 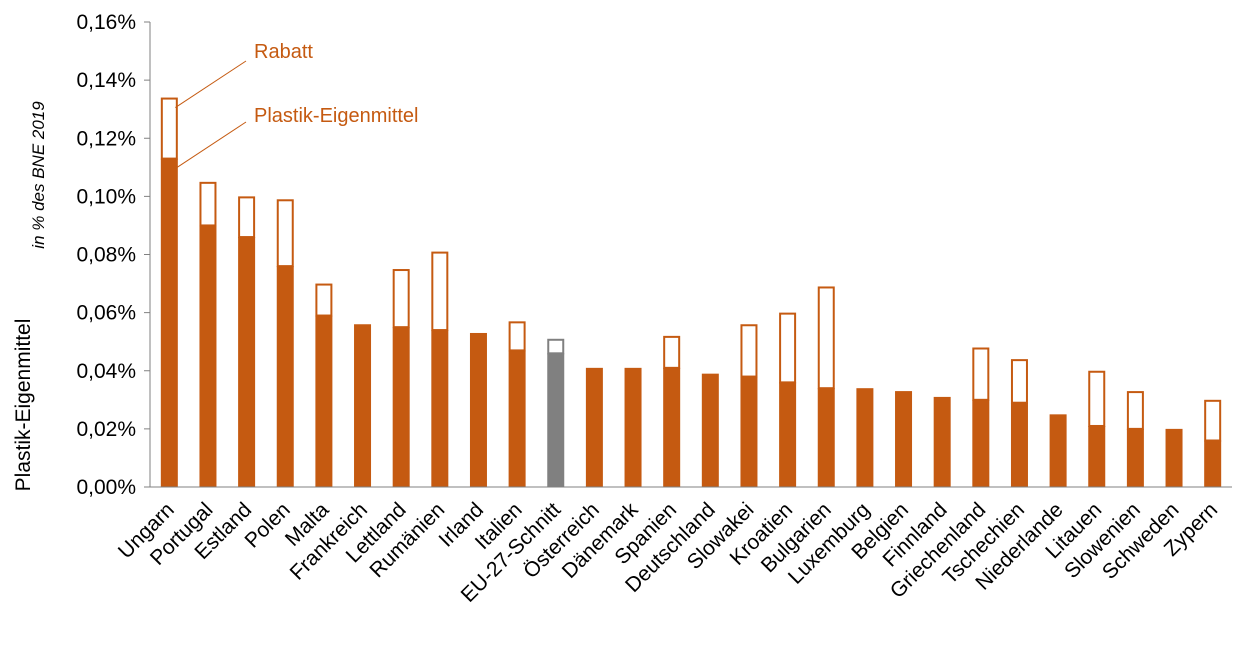 What do you see at coordinates (268, 525) in the screenshot?
I see `x-tick-label: Polen` at bounding box center [268, 525].